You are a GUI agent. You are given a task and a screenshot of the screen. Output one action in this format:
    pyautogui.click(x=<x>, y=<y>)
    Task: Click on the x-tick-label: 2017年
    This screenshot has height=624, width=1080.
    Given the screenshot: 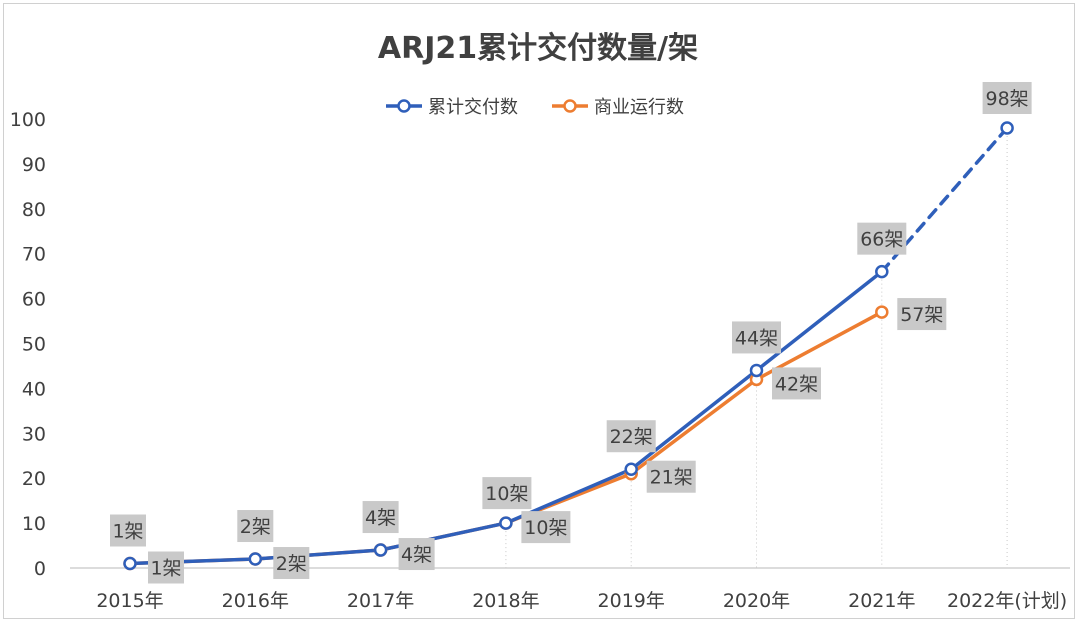 What is the action you would take?
    pyautogui.click(x=380, y=601)
    